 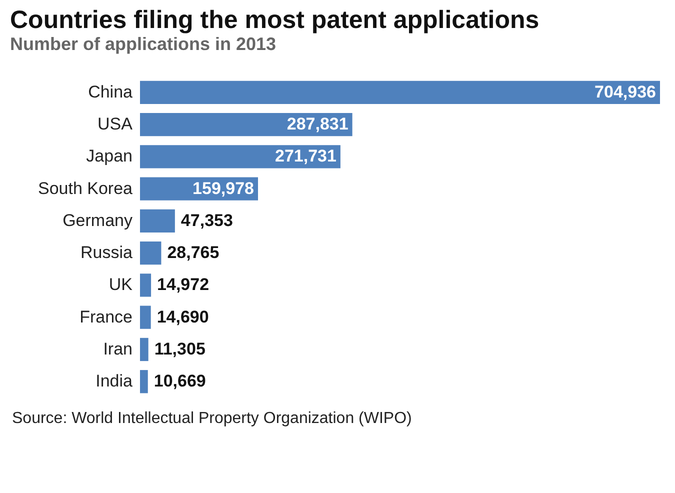 I want to click on data-label: 47,353, so click(x=206, y=220).